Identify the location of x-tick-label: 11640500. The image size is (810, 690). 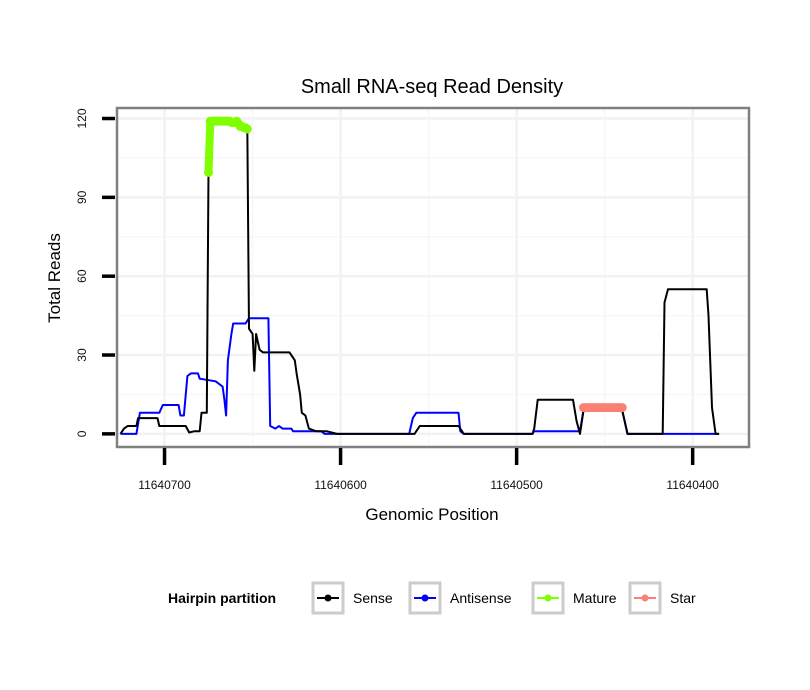
(516, 485).